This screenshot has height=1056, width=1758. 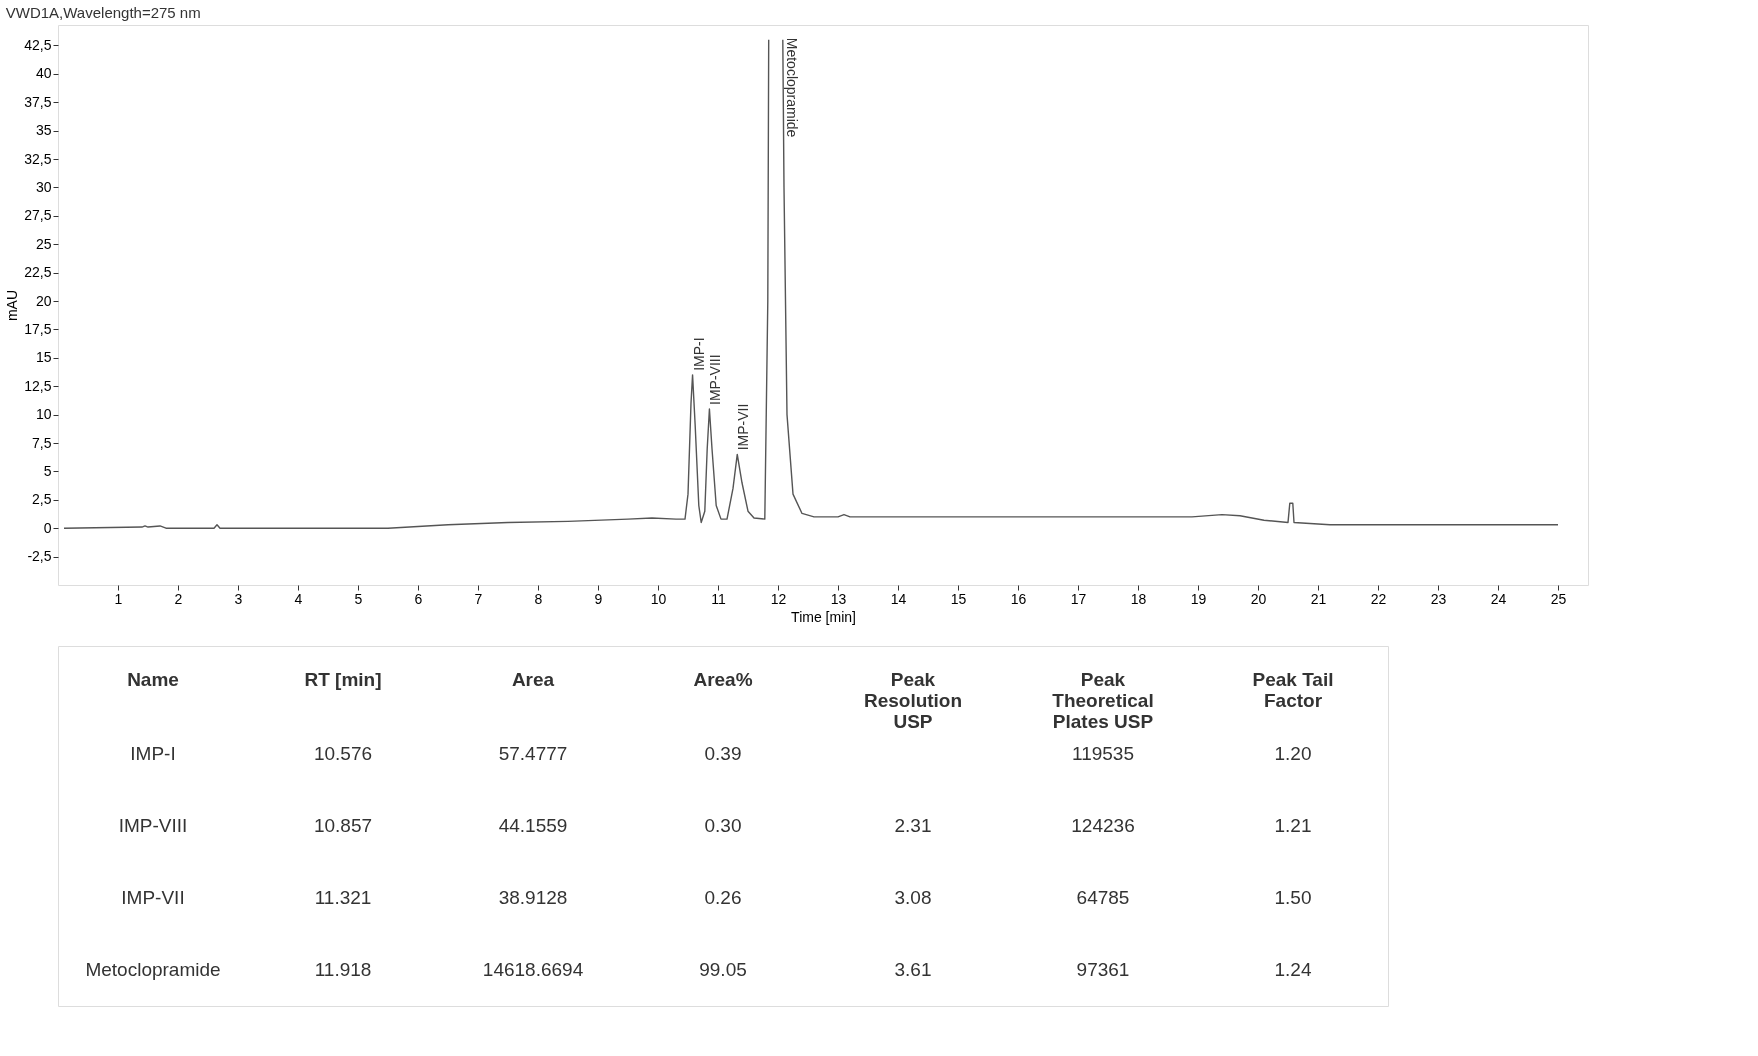 What do you see at coordinates (533, 969) in the screenshot?
I see `text: 14618.6694` at bounding box center [533, 969].